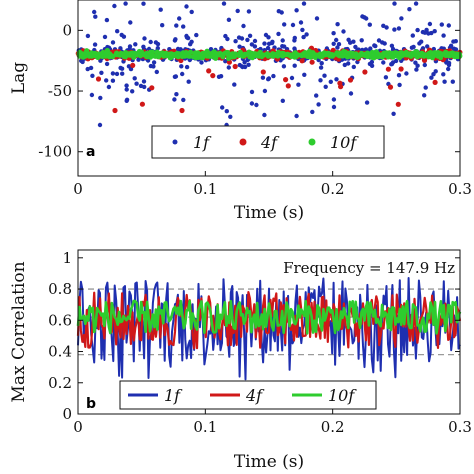 This screenshot has width=474, height=474. I want to click on panel-b-frequency-annotation: Frequency = 147.9 Hz, so click(369, 268).